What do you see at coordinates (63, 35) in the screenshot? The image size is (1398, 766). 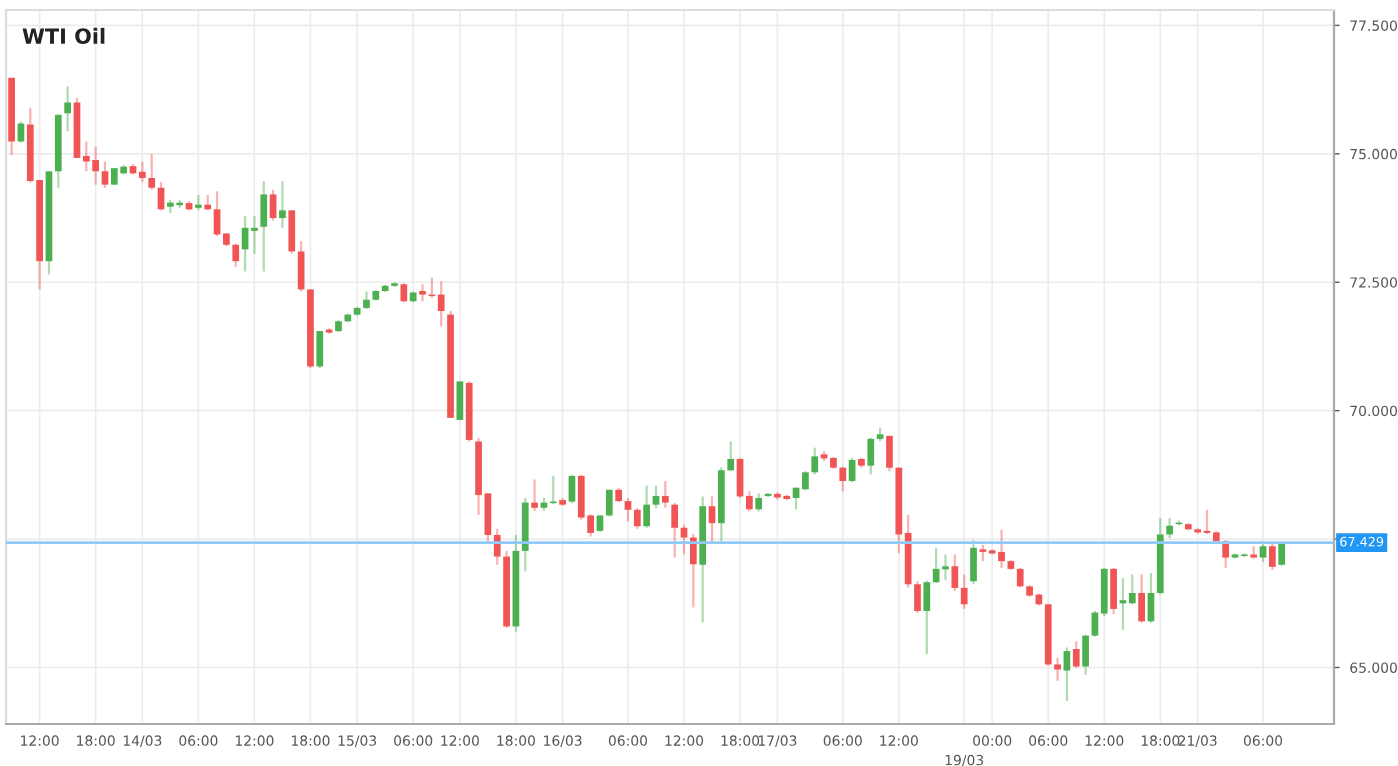 I see `text: WTI Oil` at bounding box center [63, 35].